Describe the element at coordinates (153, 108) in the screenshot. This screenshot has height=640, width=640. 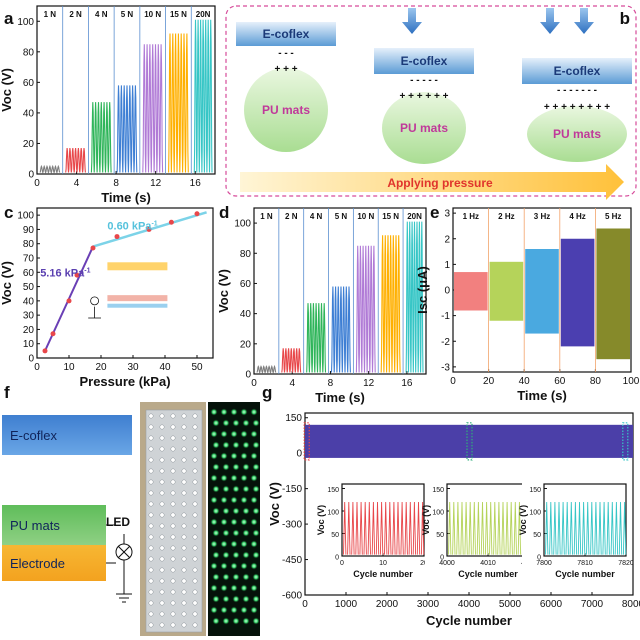
I see `series-line-10n` at that location.